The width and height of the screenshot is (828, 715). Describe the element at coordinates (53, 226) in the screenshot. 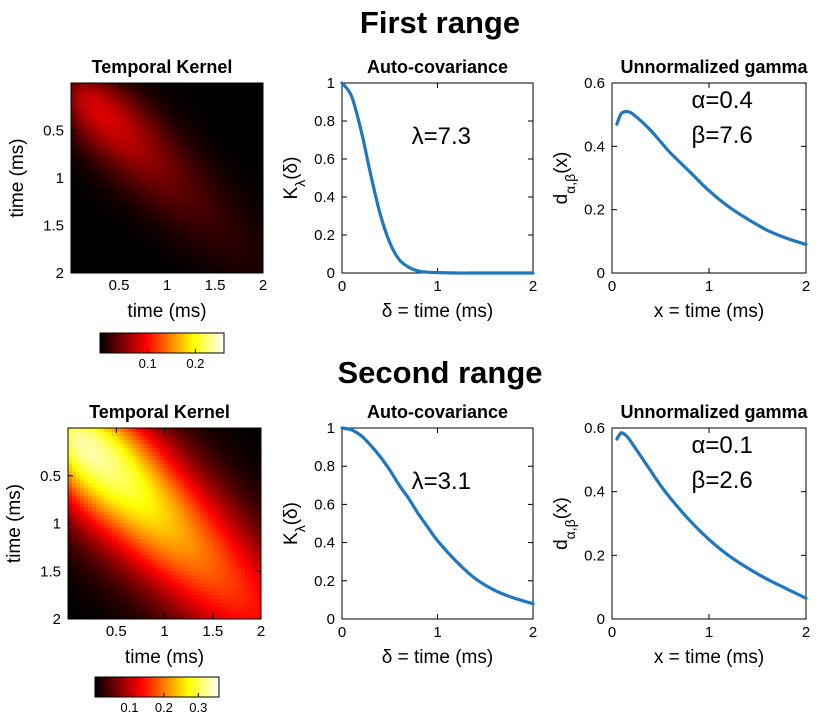

I see `y-tick-label: 1.5` at that location.